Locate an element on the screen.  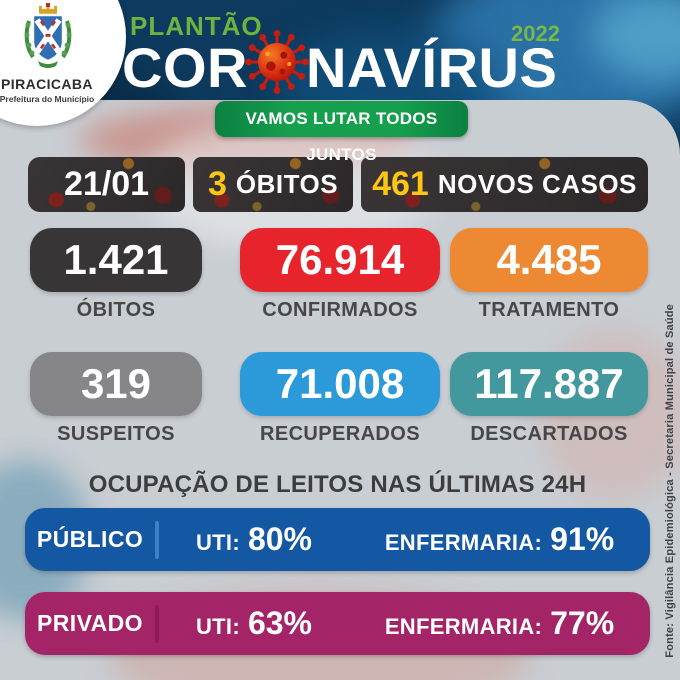
stat-box-deaths: 1.421 is located at coordinates (116, 260).